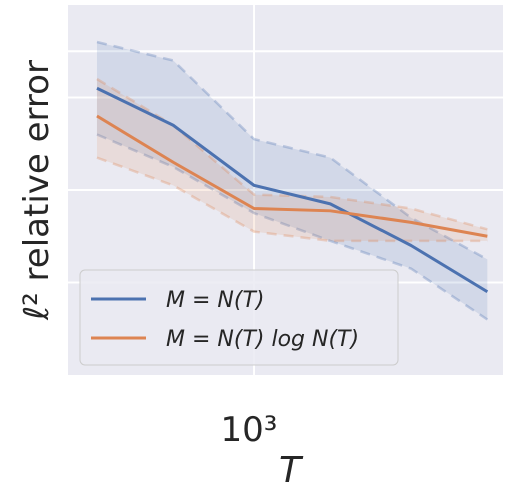  Describe the element at coordinates (215, 300) in the screenshot. I see `legend-label-series-1: M = N(T)` at that location.